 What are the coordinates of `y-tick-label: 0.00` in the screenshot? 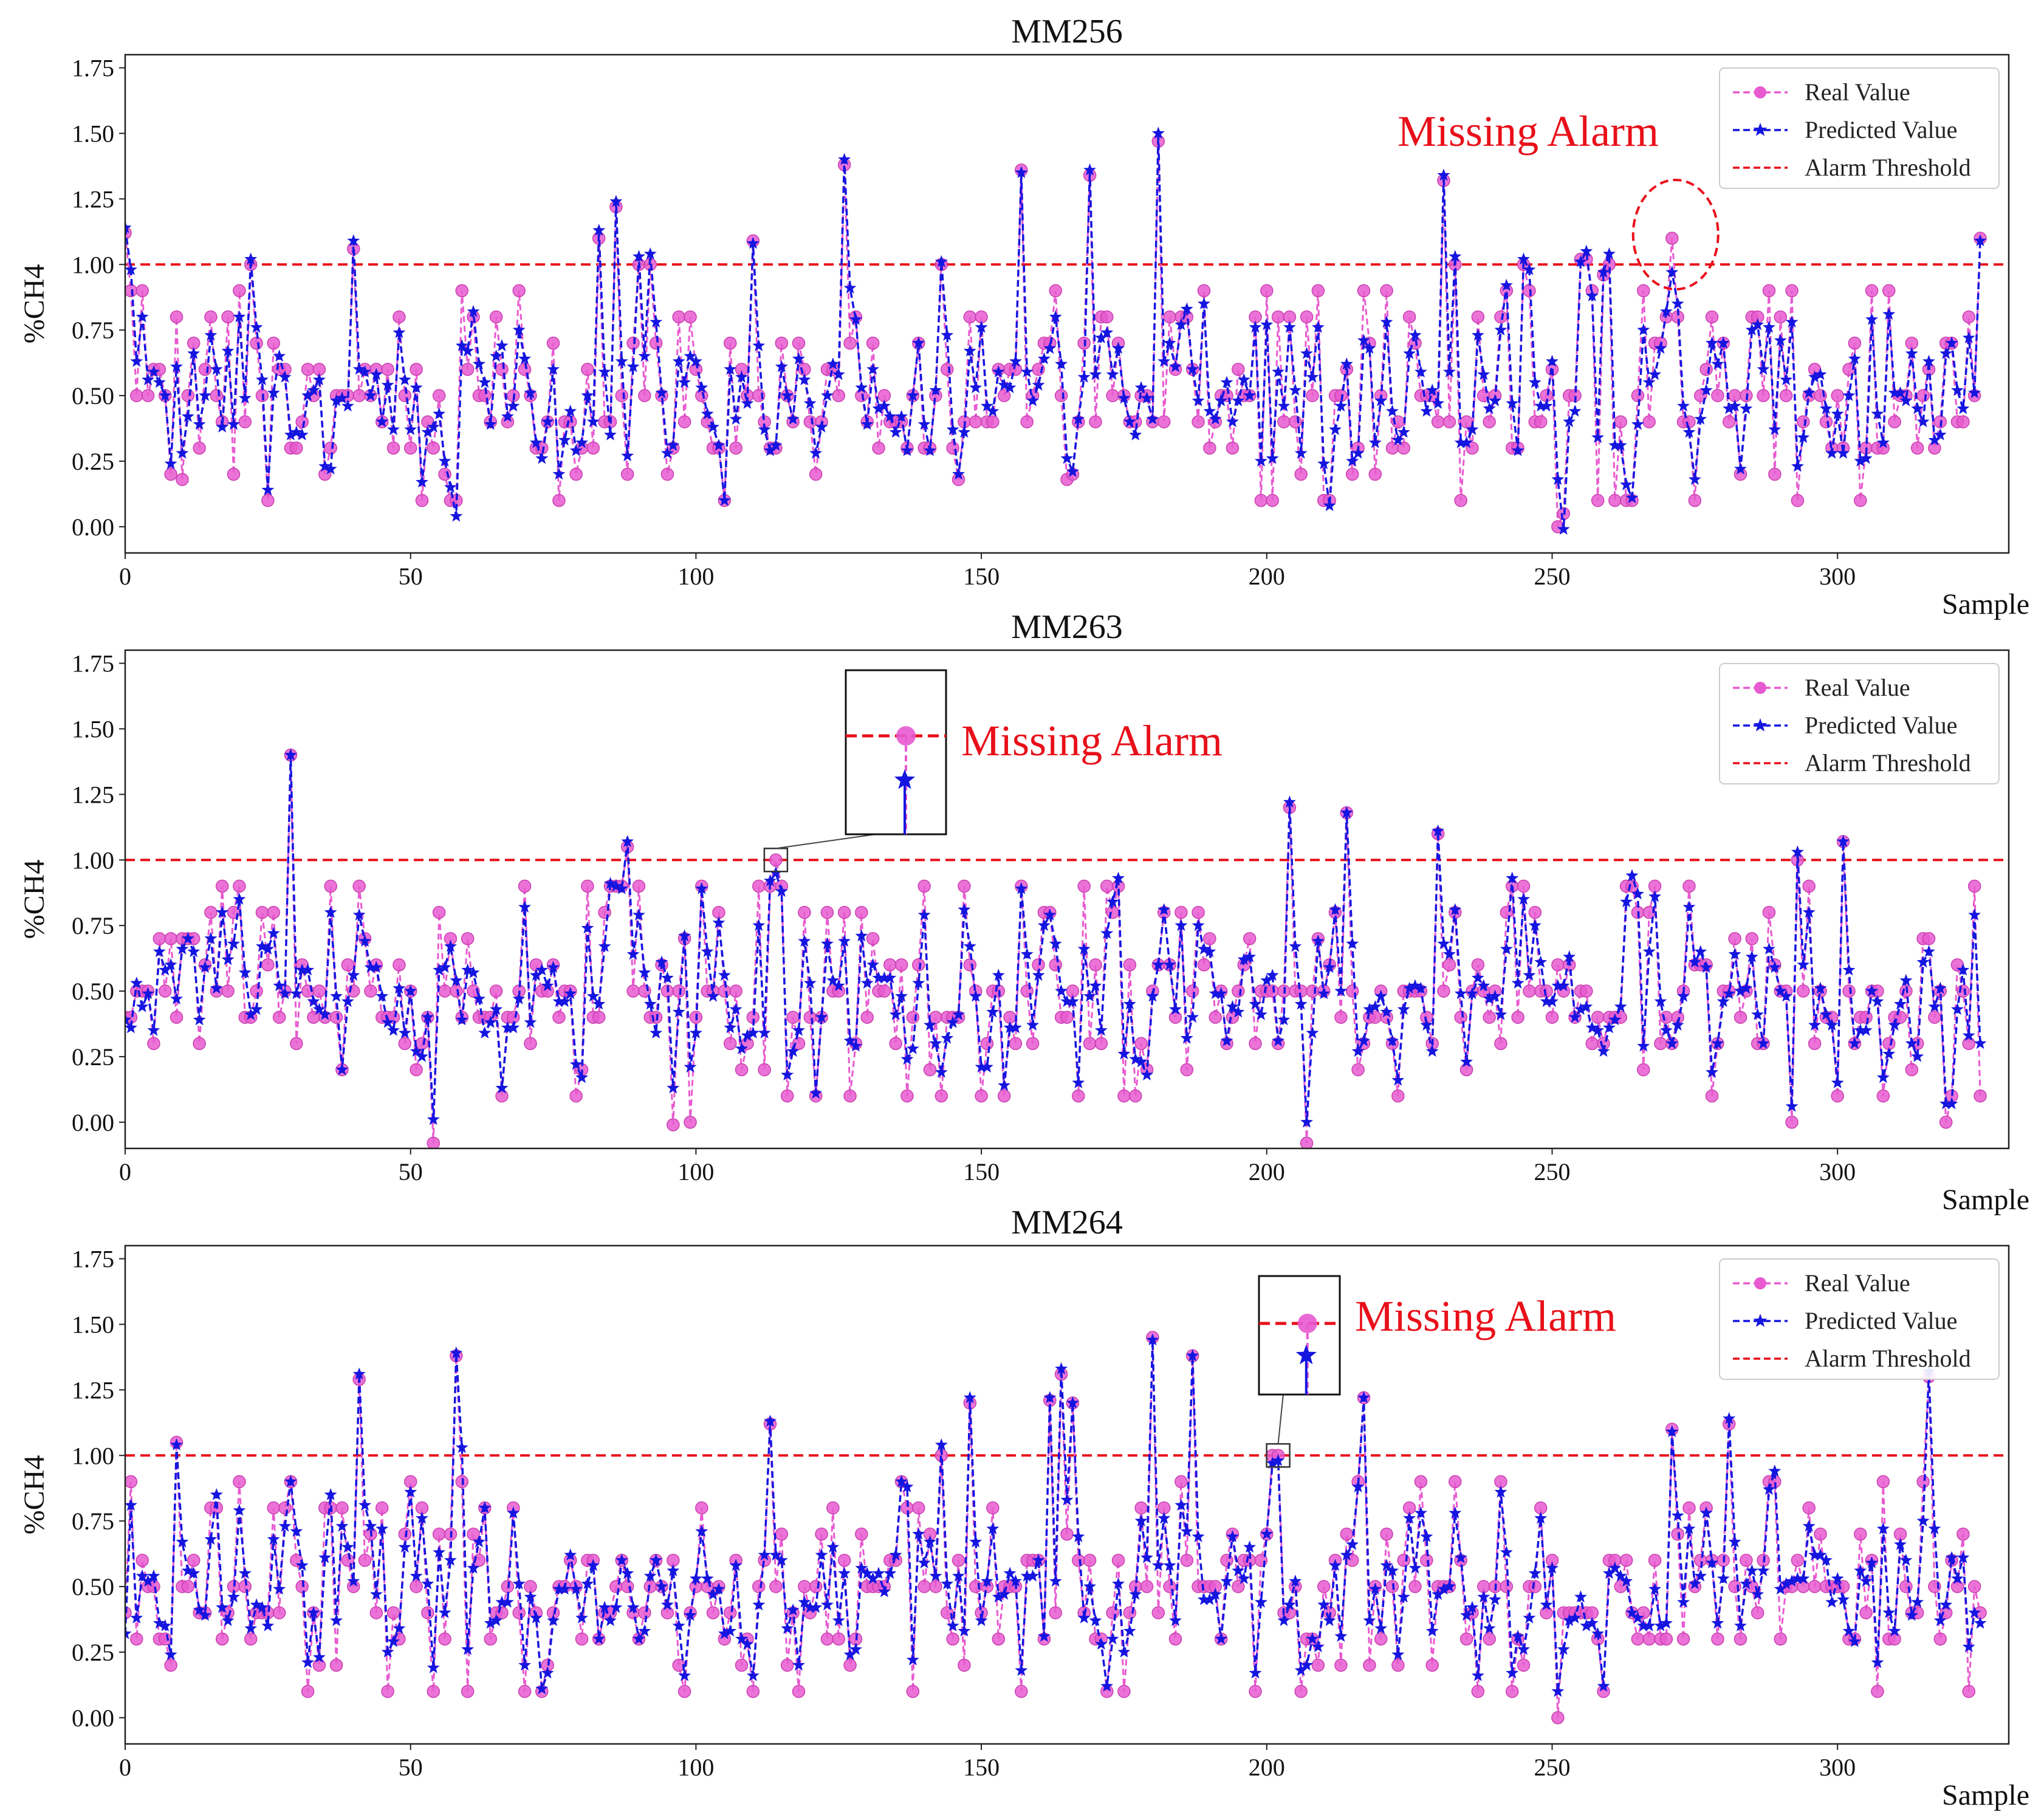 It's located at (93, 1718).